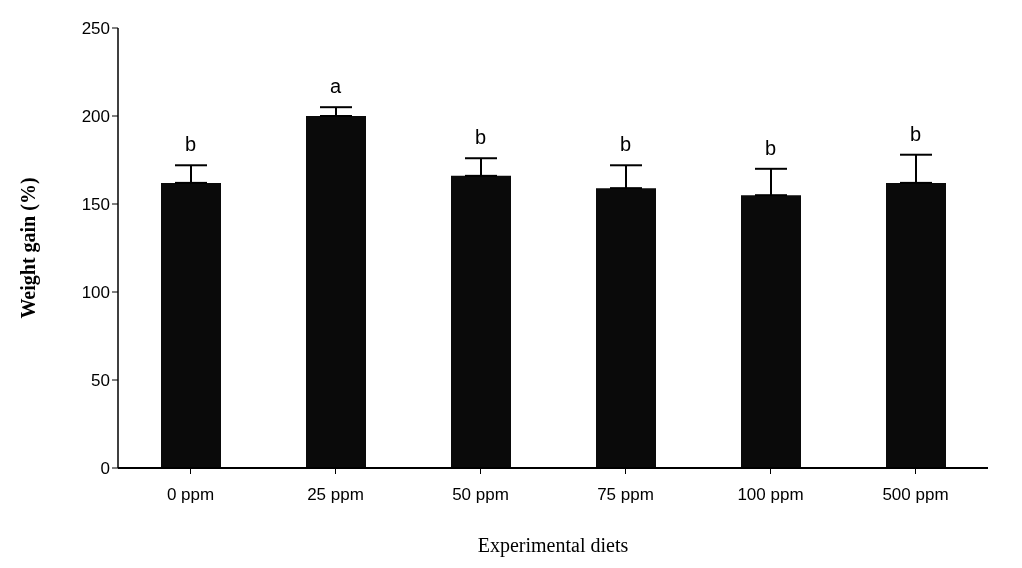 The height and width of the screenshot is (568, 1022). I want to click on y-axis-title: Weight gain (%), so click(29, 248).